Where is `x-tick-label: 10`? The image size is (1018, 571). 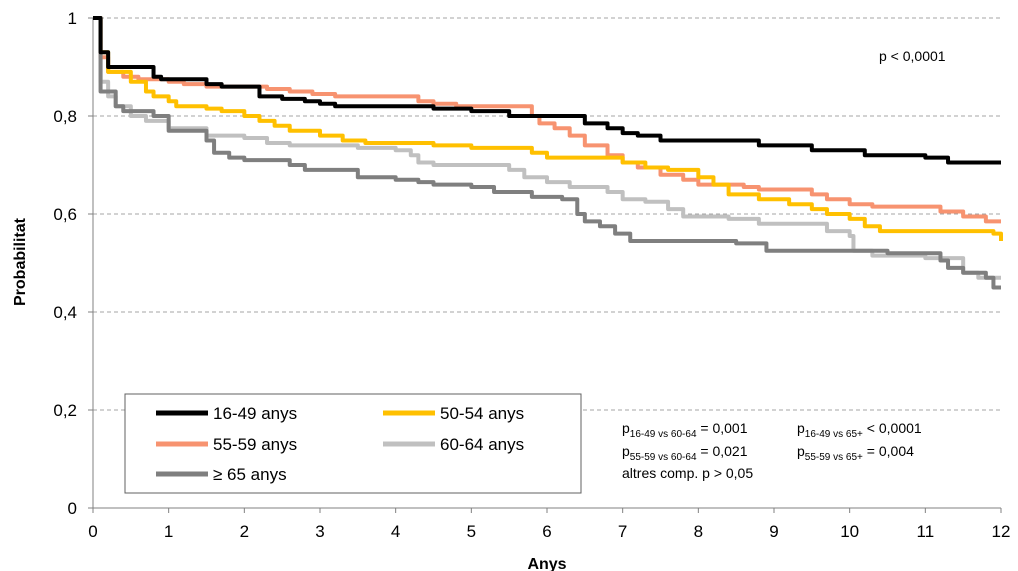 x-tick-label: 10 is located at coordinates (849, 531).